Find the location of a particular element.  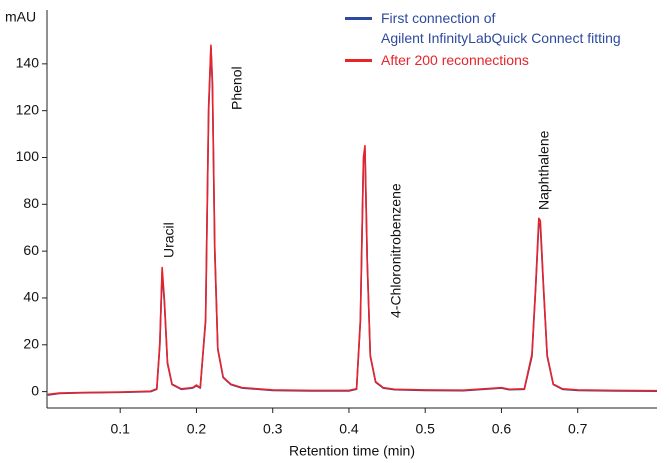

x-tick-label: 0.1 is located at coordinates (120, 429).